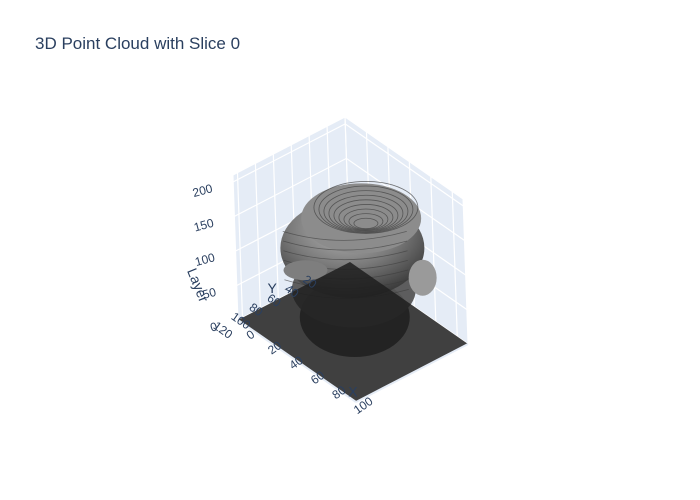  I want to click on point-cloud-ear, so click(422, 277).